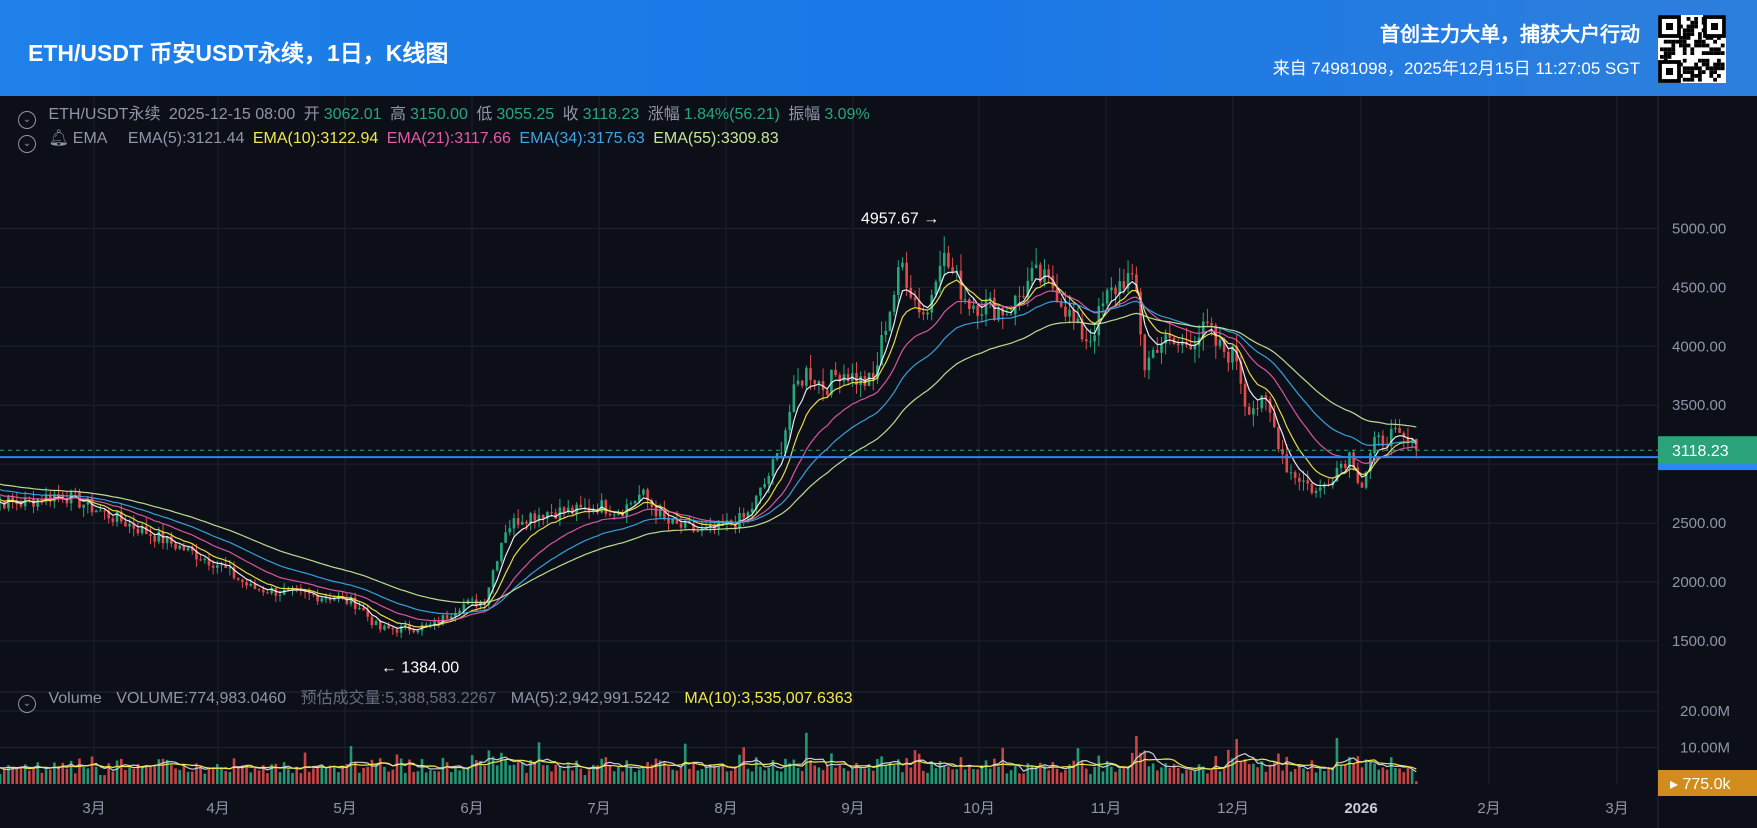 The image size is (1757, 828). What do you see at coordinates (1692, 49) in the screenshot?
I see `qr-code-icon` at bounding box center [1692, 49].